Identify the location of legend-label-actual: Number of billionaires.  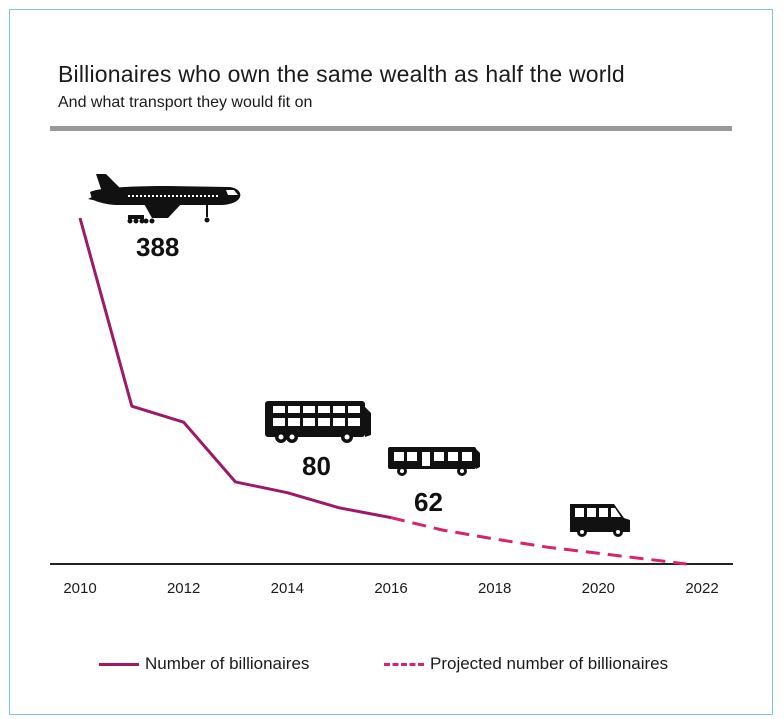
(227, 663).